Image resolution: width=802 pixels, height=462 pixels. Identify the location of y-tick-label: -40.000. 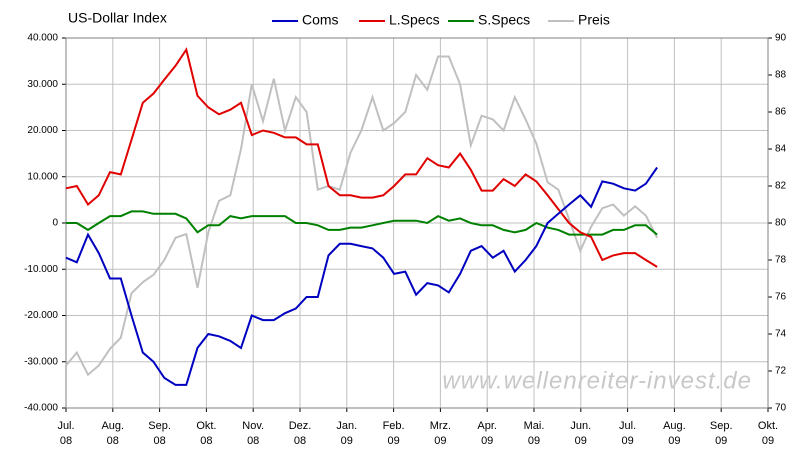
(41, 408).